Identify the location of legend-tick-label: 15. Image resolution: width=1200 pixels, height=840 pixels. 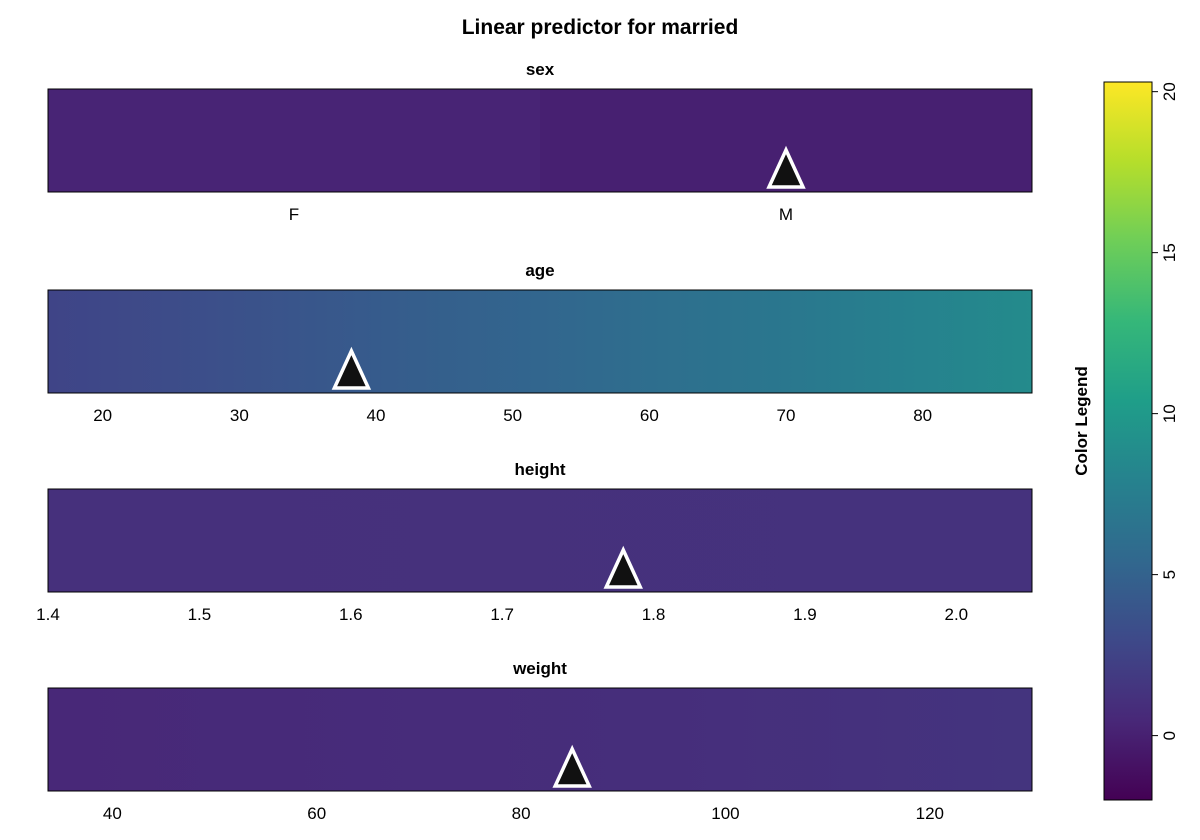
(1169, 252).